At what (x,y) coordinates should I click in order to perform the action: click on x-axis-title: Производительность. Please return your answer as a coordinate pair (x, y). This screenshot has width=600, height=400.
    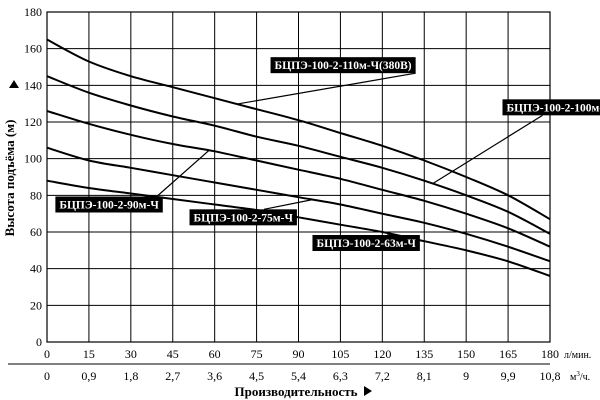
    Looking at the image, I should click on (295, 391).